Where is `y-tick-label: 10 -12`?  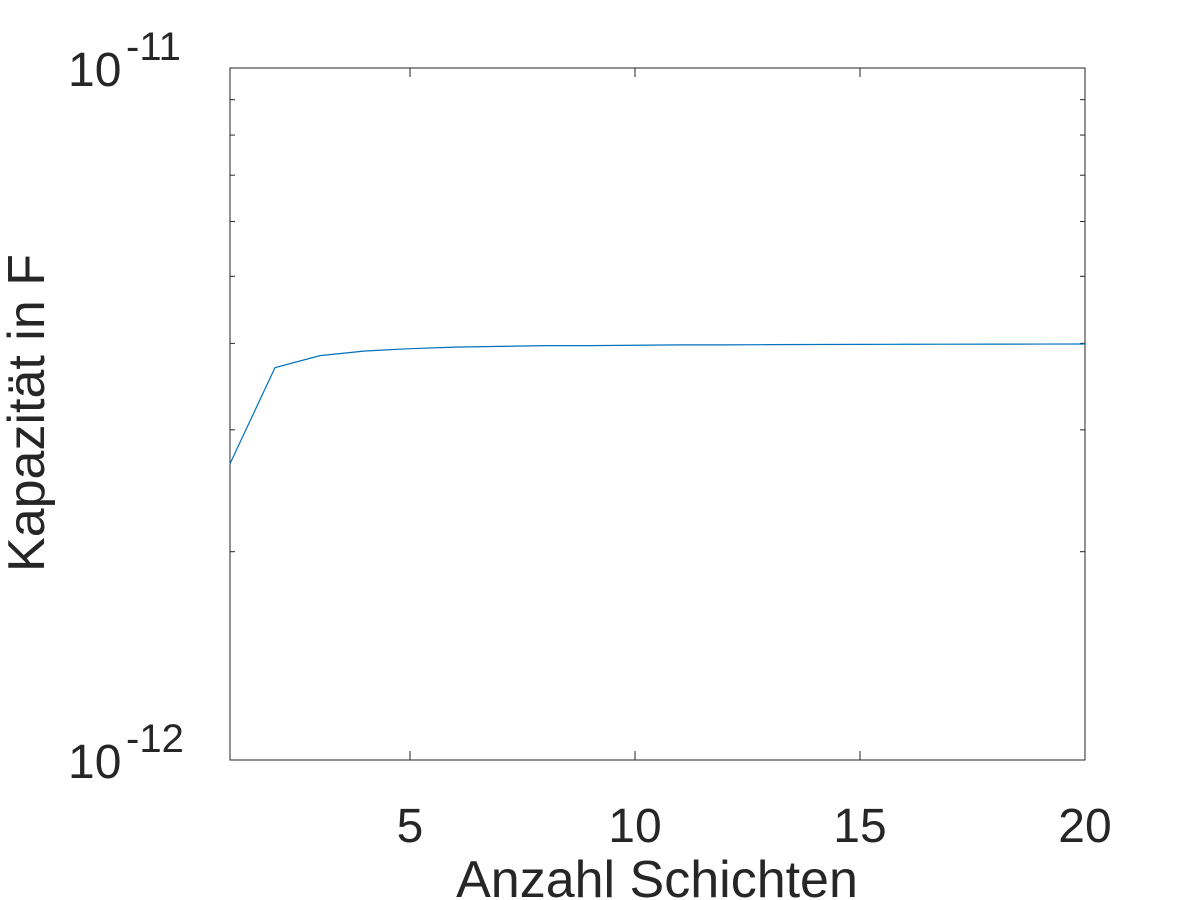 y-tick-label: 10 -12 is located at coordinates (126, 753).